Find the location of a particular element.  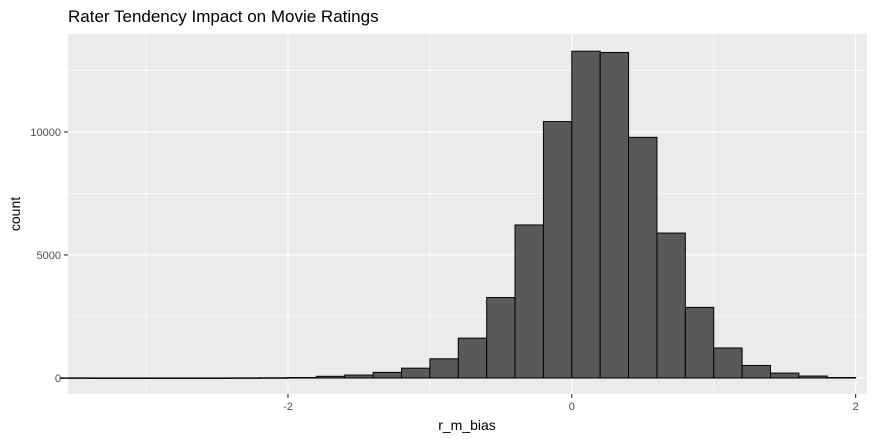

y-tick-label: 10000 is located at coordinates (45, 133).